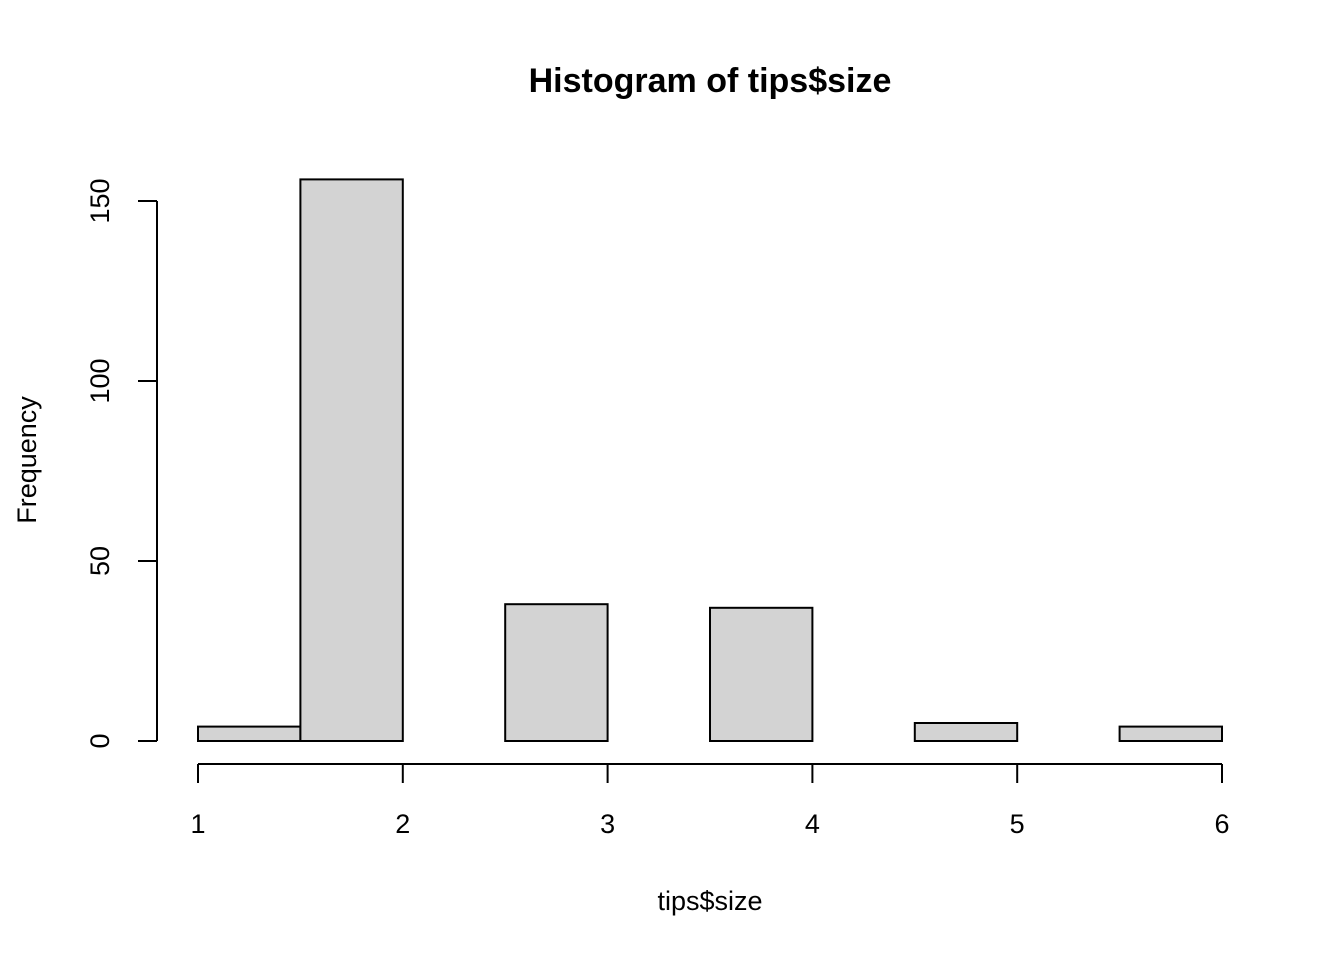 This screenshot has width=1344, height=960. I want to click on x-tick-label: 2, so click(402, 824).